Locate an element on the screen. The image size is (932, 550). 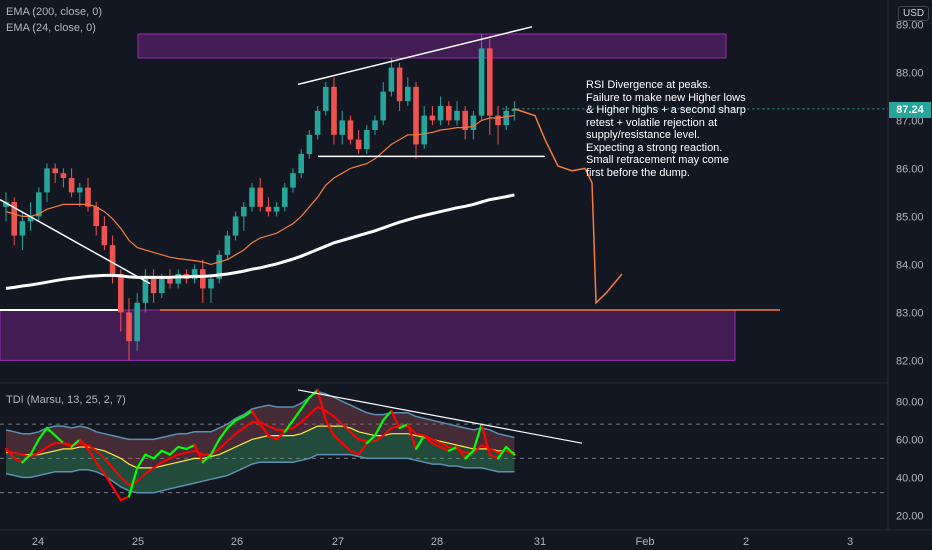
rising-resistance-line is located at coordinates (415, 56).